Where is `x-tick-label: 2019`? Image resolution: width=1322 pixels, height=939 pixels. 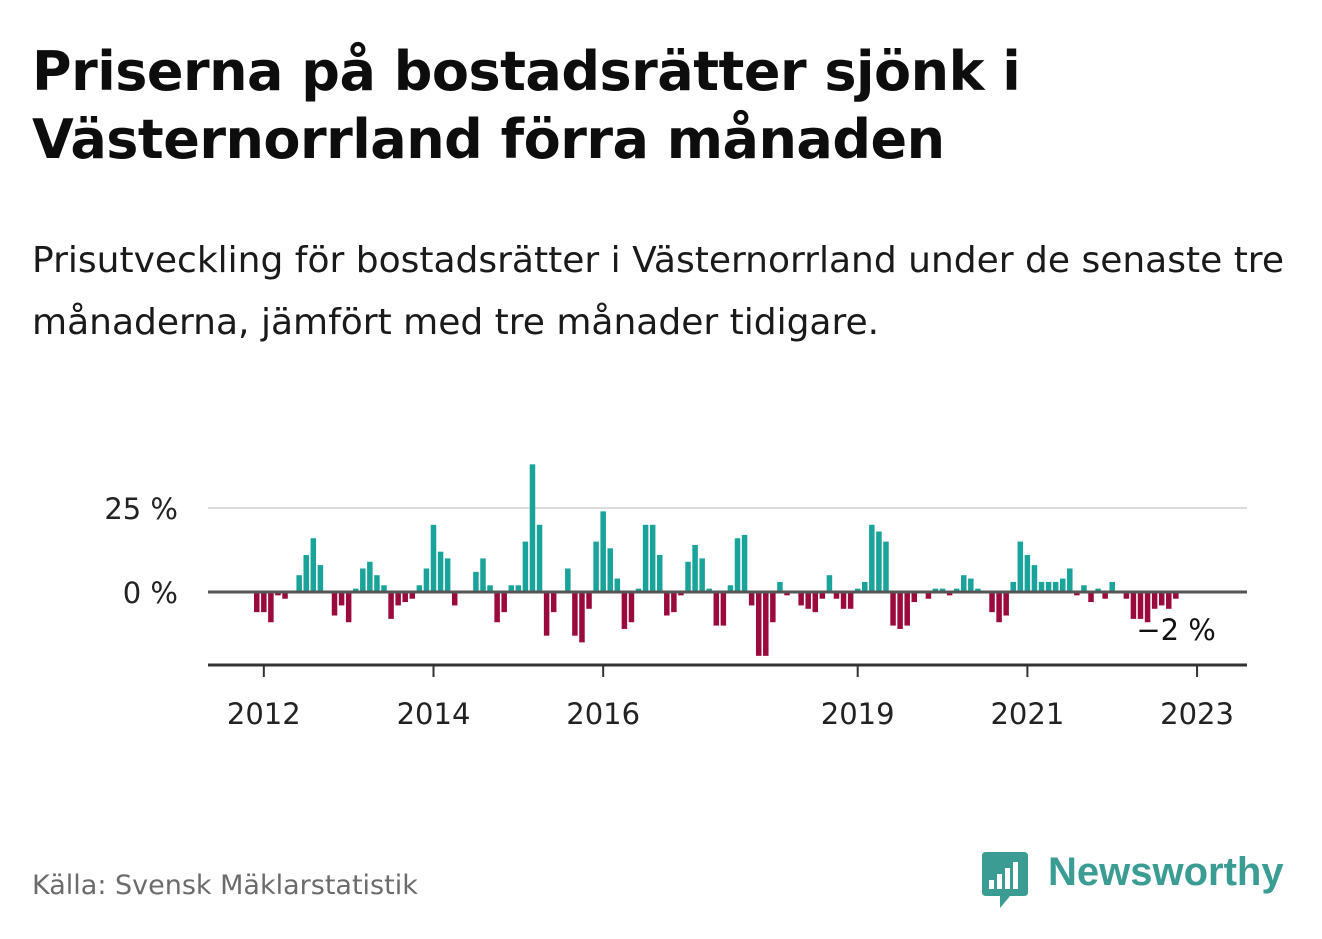
x-tick-label: 2019 is located at coordinates (858, 714).